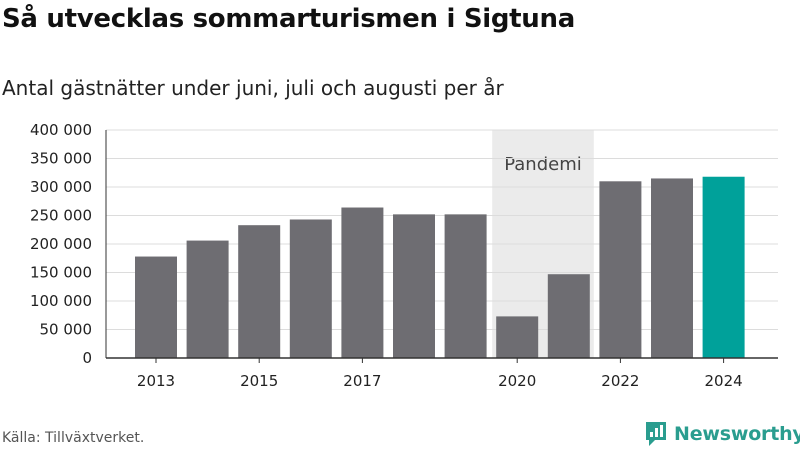 The width and height of the screenshot is (800, 450). What do you see at coordinates (620, 269) in the screenshot?
I see `bar-2022` at bounding box center [620, 269].